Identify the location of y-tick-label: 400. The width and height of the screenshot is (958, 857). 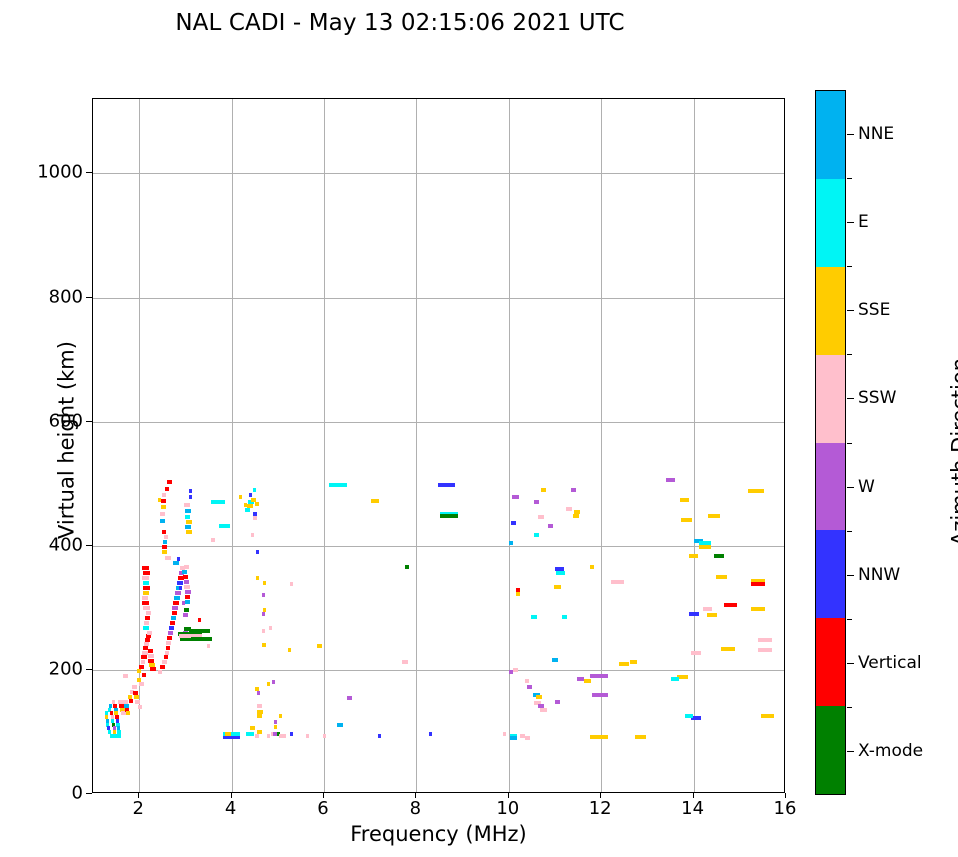
(65, 545).